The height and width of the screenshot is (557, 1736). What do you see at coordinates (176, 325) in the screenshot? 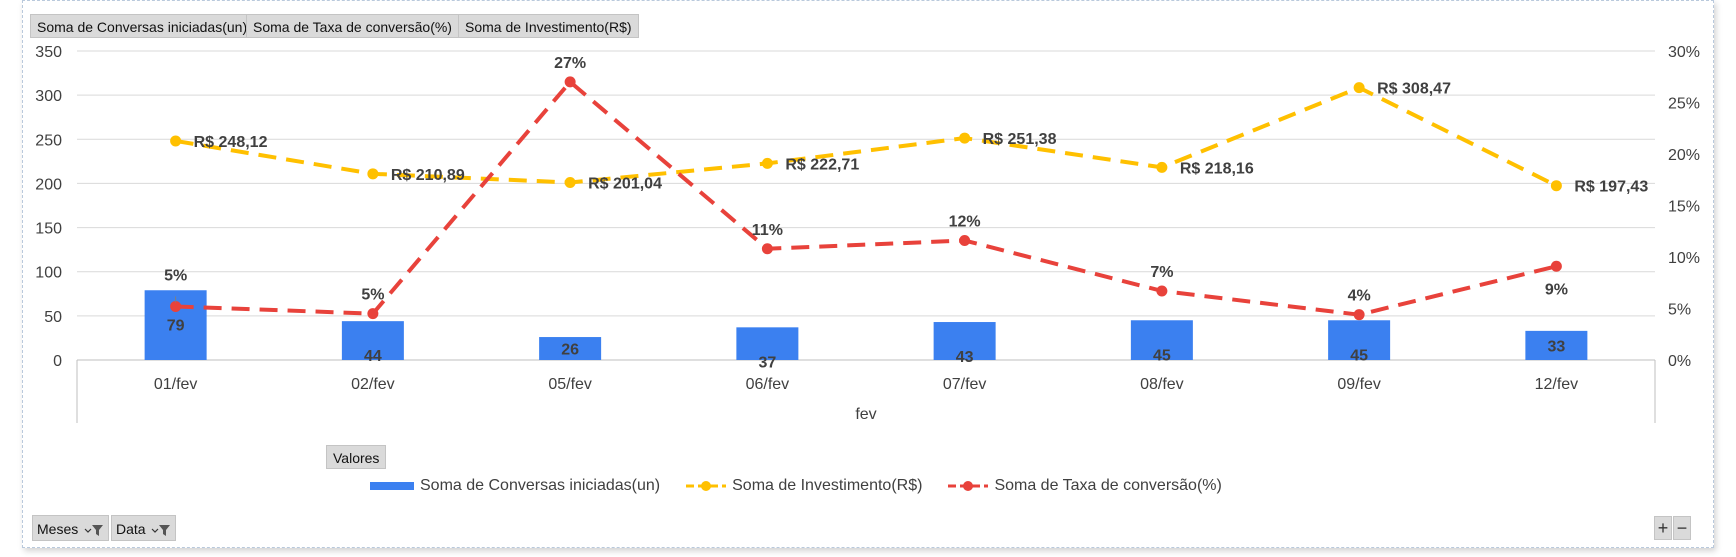
I see `bar-value-label: 79` at bounding box center [176, 325].